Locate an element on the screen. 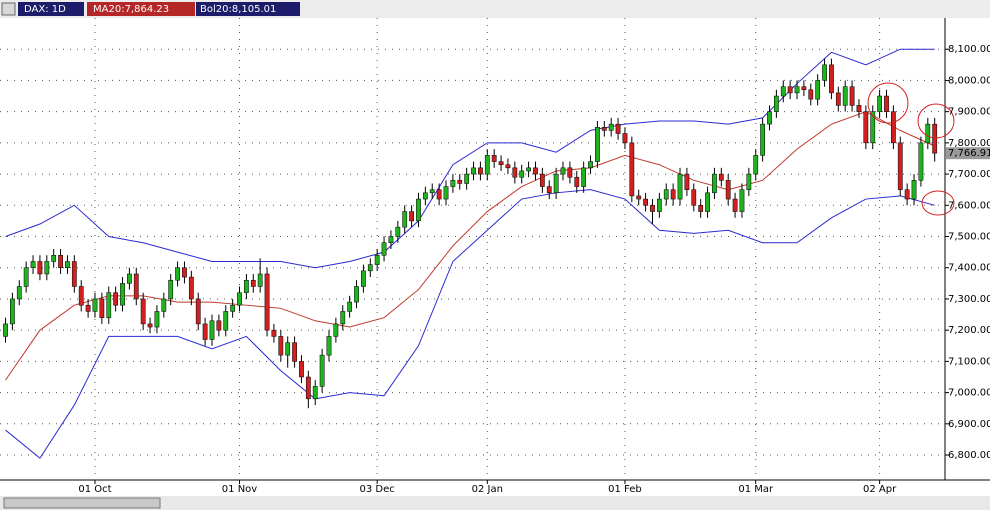 Image resolution: width=990 pixels, height=510 pixels. y-tick-label: 7,300.00 is located at coordinates (969, 299).